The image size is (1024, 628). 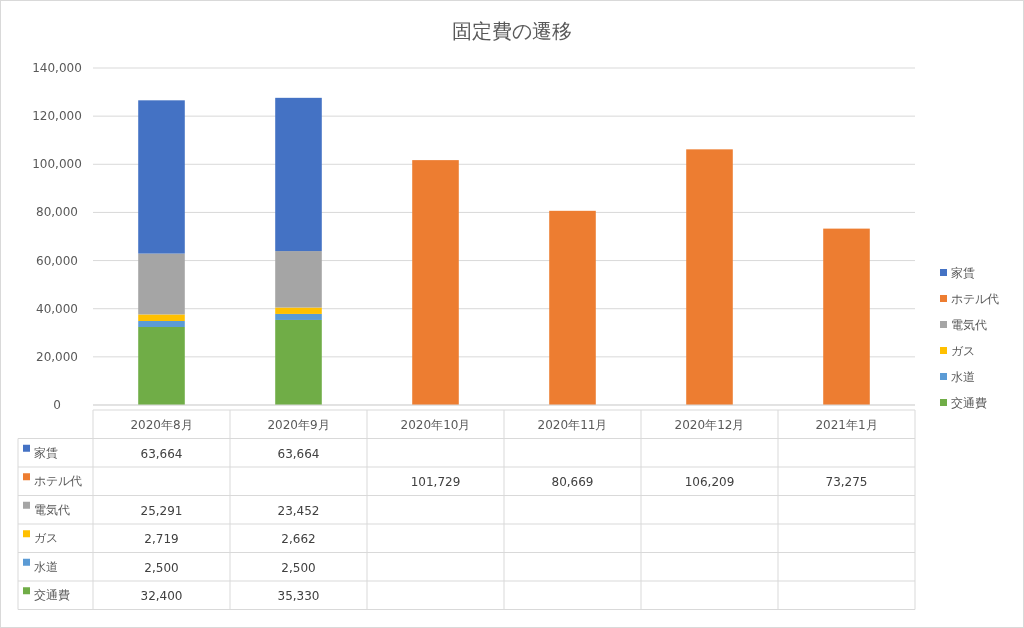 I want to click on y-tick-label: 20,000, so click(x=57, y=356).